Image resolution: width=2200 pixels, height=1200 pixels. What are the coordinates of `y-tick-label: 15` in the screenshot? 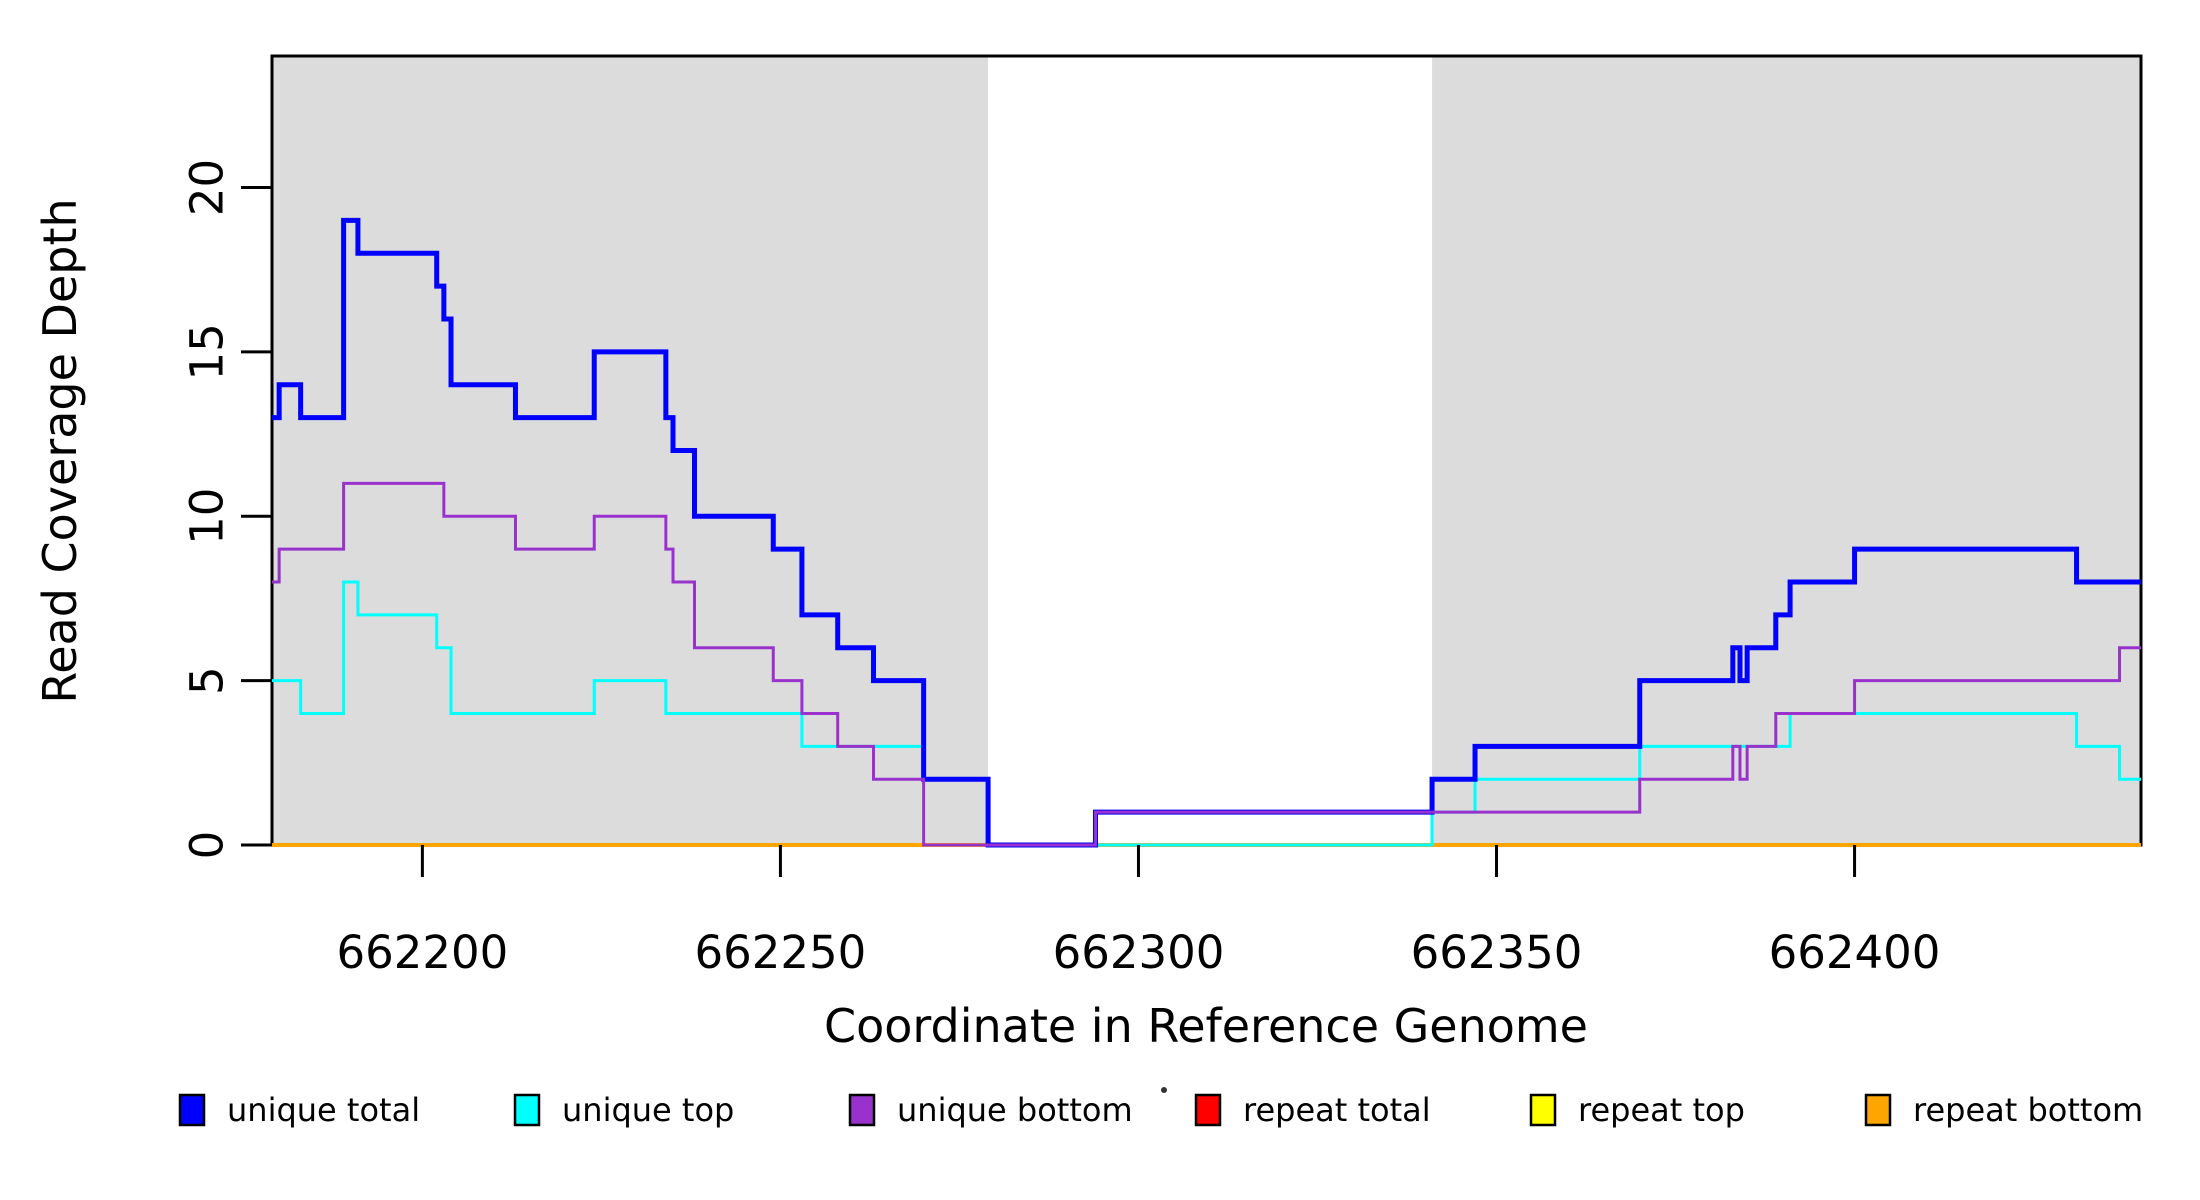 It's located at (207, 351).